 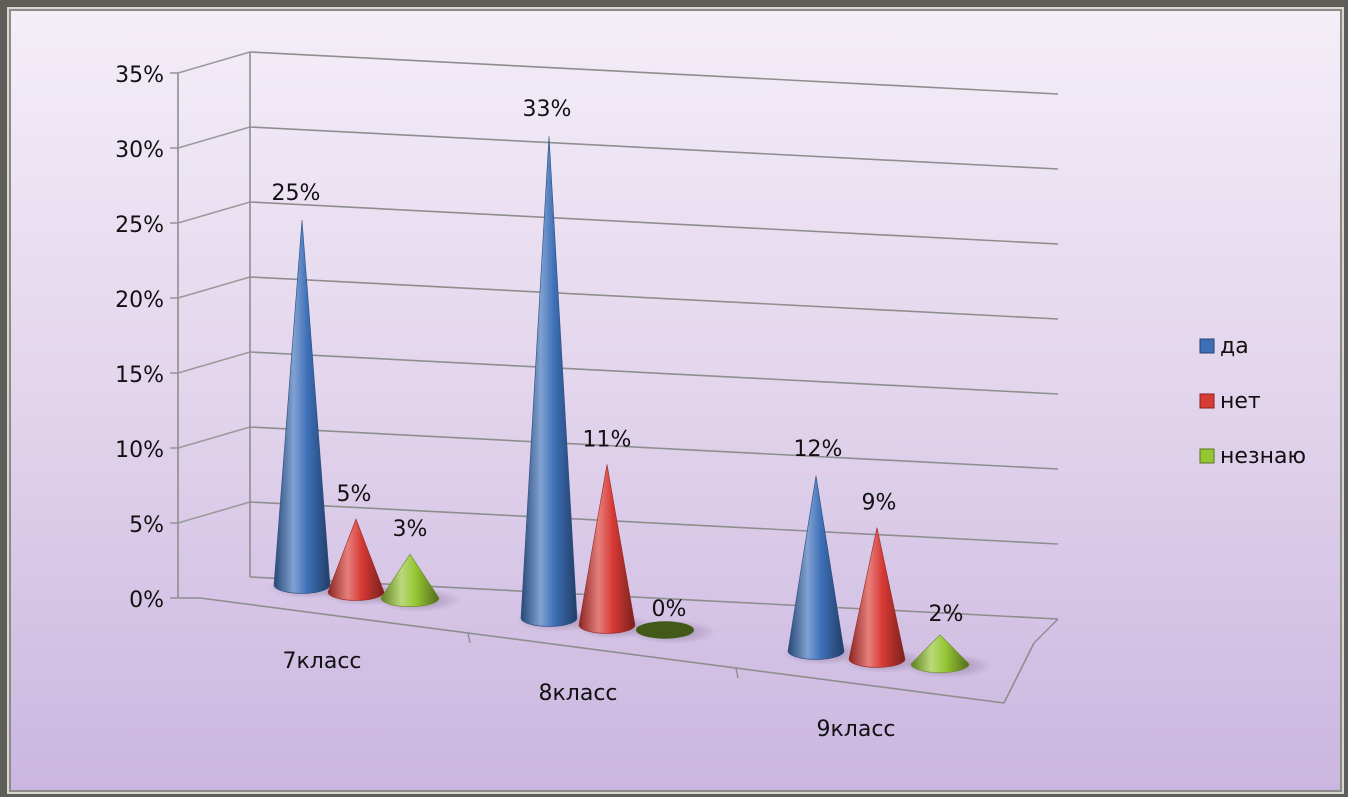 What do you see at coordinates (1240, 401) in the screenshot?
I see `legend-label: нет` at bounding box center [1240, 401].